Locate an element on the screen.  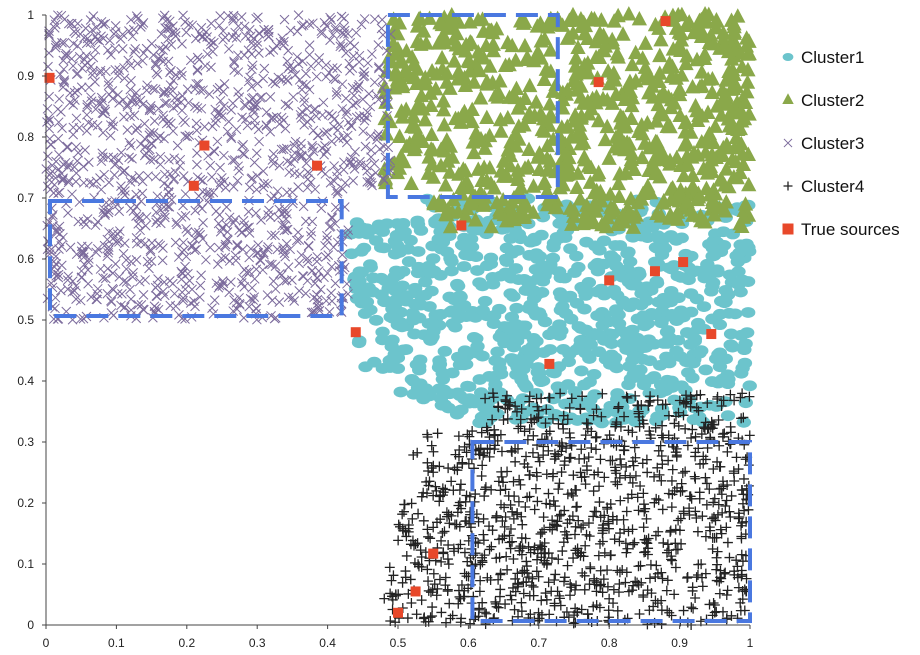
y-tick-label: 0.4 is located at coordinates (25, 381).